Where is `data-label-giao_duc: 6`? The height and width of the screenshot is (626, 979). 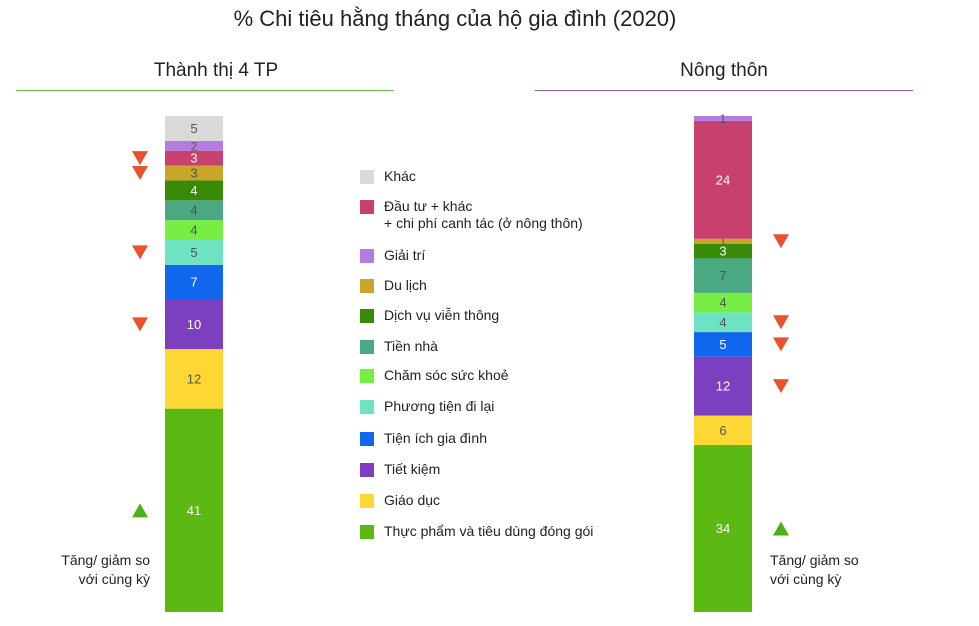 data-label-giao_duc: 6 is located at coordinates (722, 430).